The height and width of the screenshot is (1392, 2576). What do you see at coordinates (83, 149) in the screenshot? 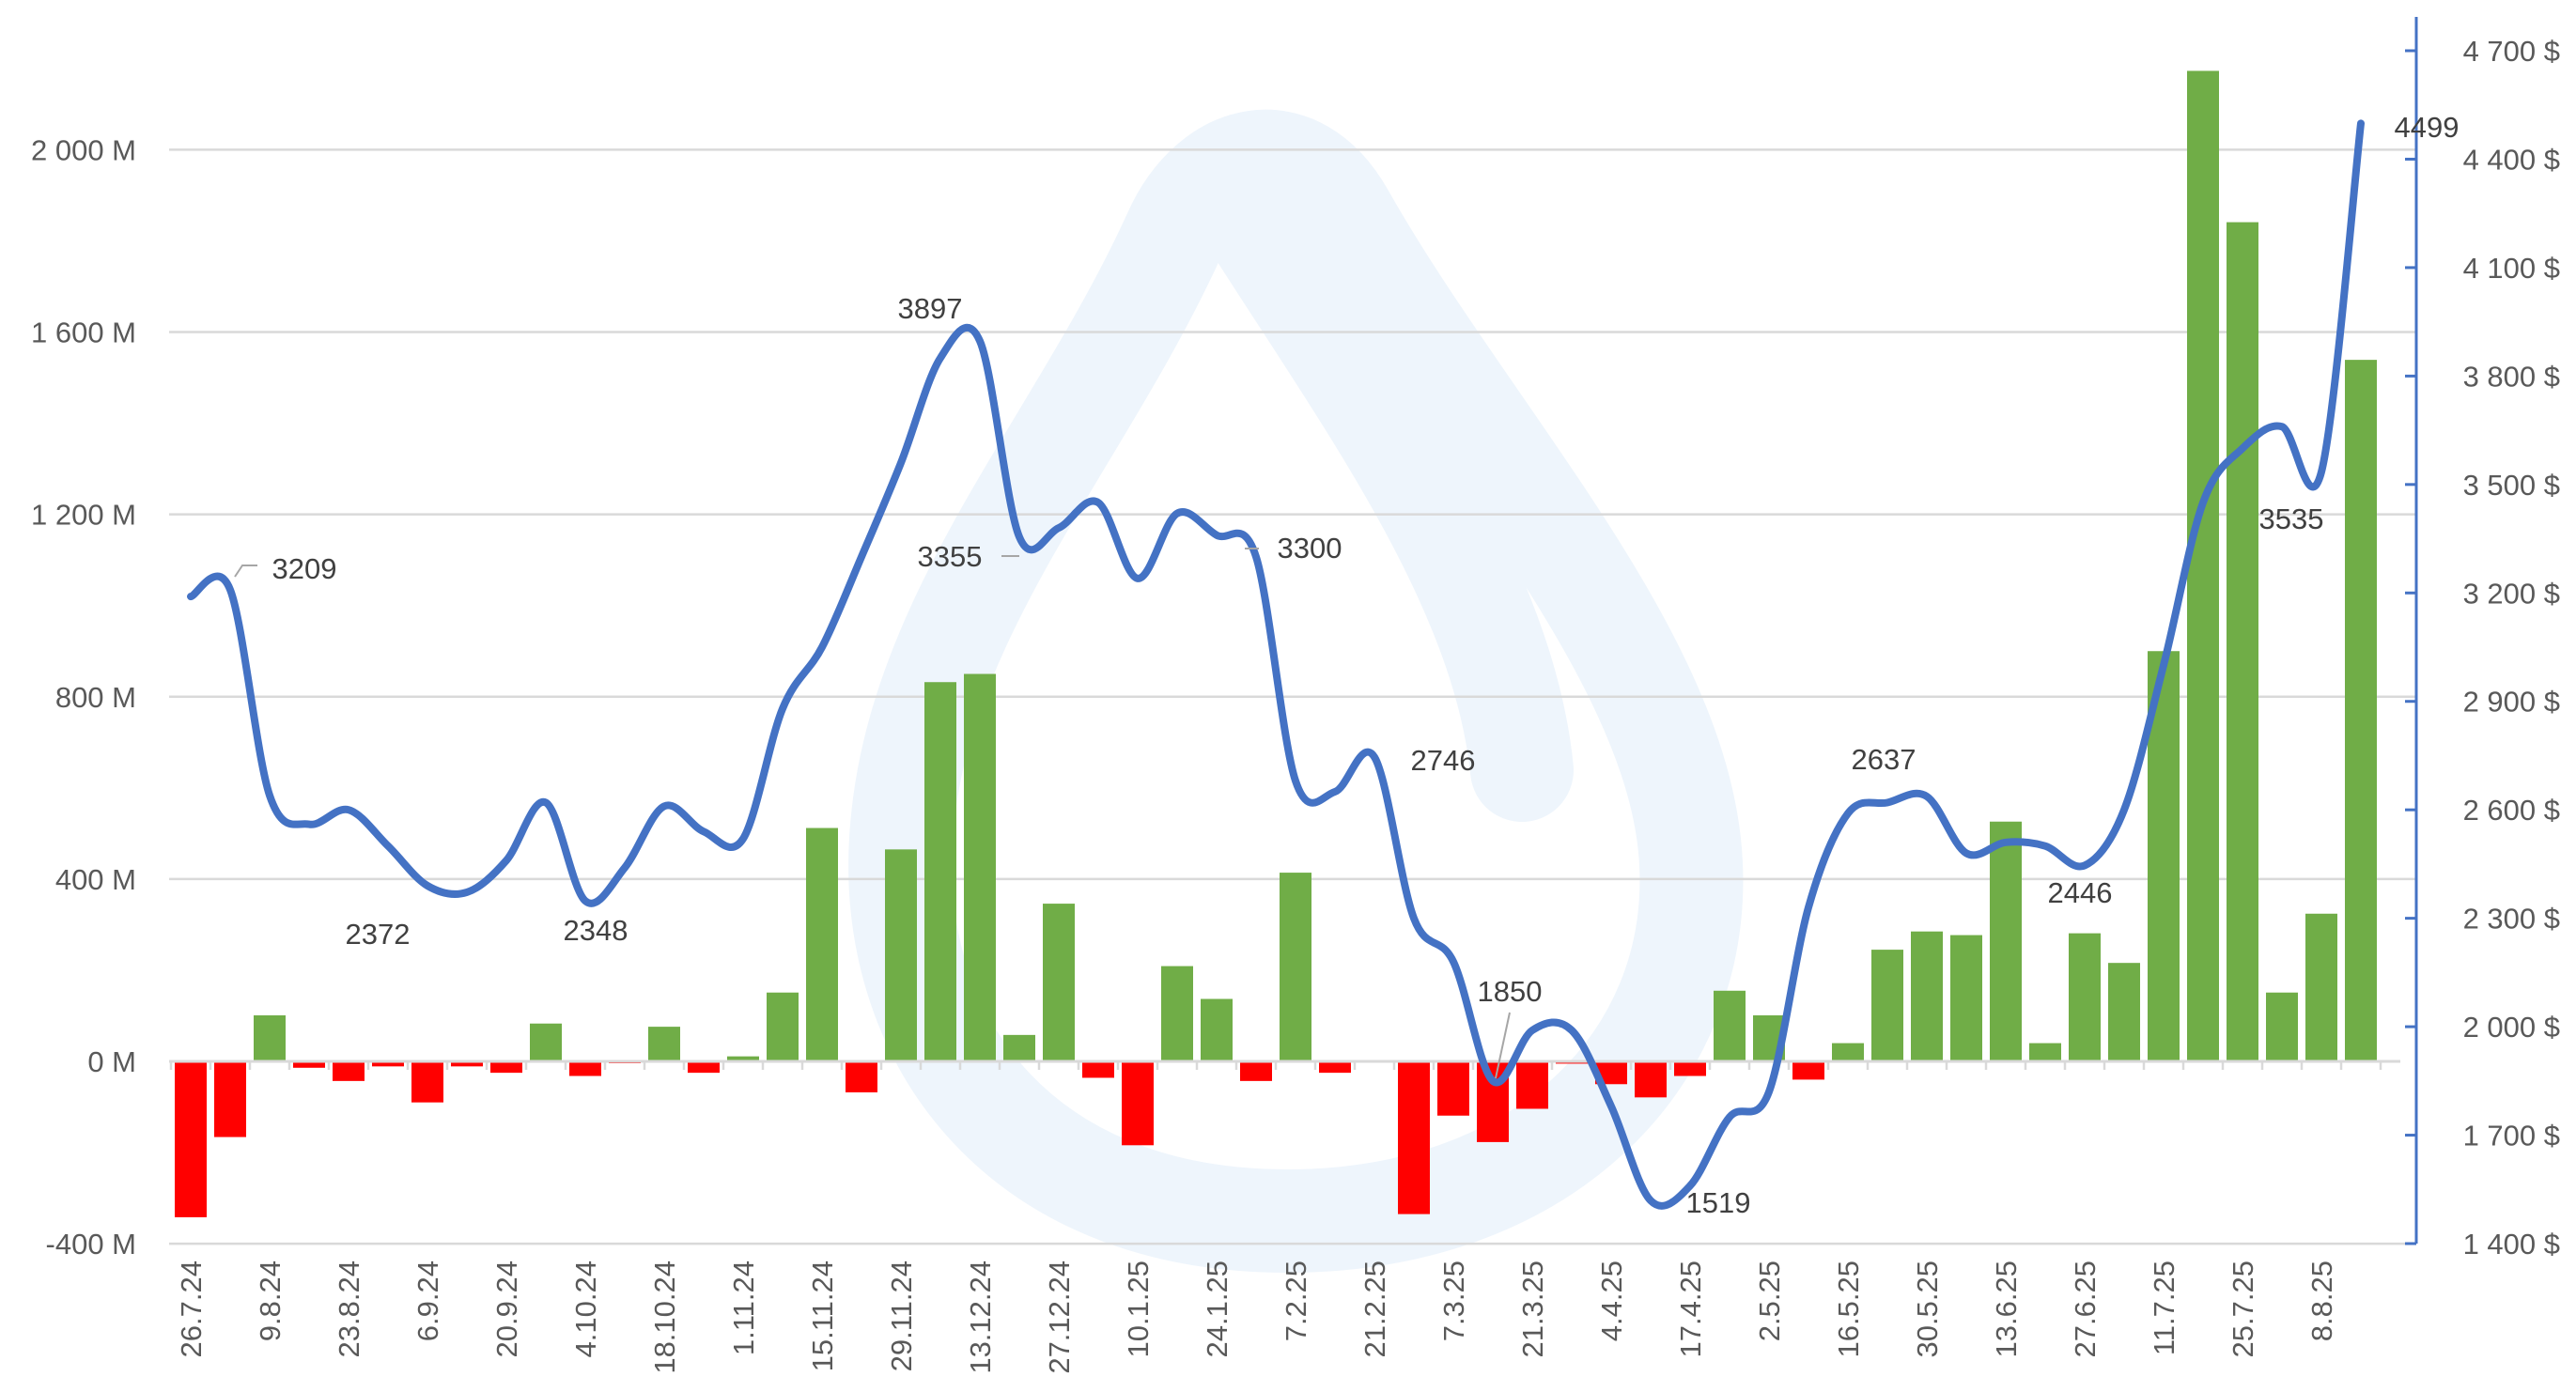
I see `left-axis-tick-label: 2 000 M` at bounding box center [83, 149].